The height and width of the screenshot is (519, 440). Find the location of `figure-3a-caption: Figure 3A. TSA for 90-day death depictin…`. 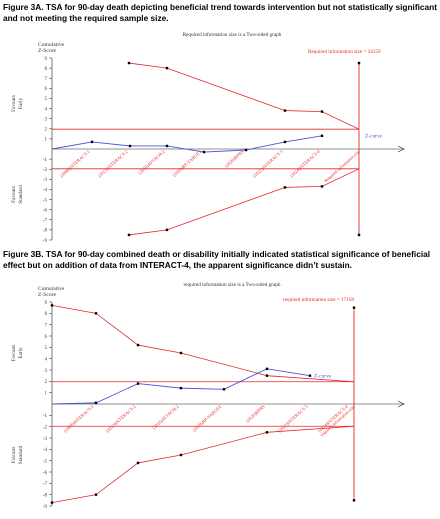

figure-3a-caption: Figure 3A. TSA for 90-day death depictin… is located at coordinates (220, 12).